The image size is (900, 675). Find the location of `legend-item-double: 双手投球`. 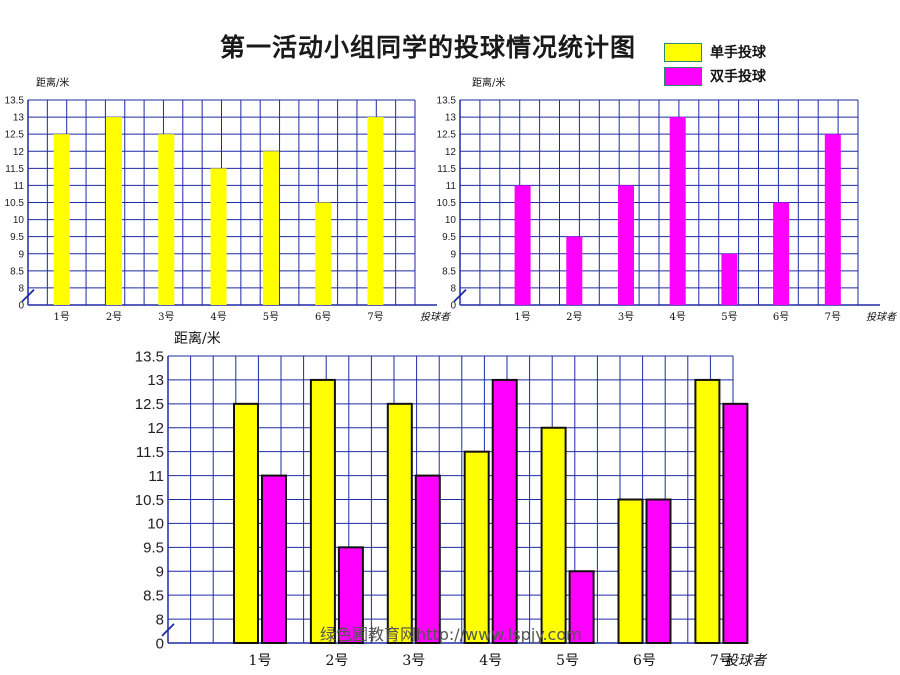

legend-item-double: 双手投球 is located at coordinates (715, 76).